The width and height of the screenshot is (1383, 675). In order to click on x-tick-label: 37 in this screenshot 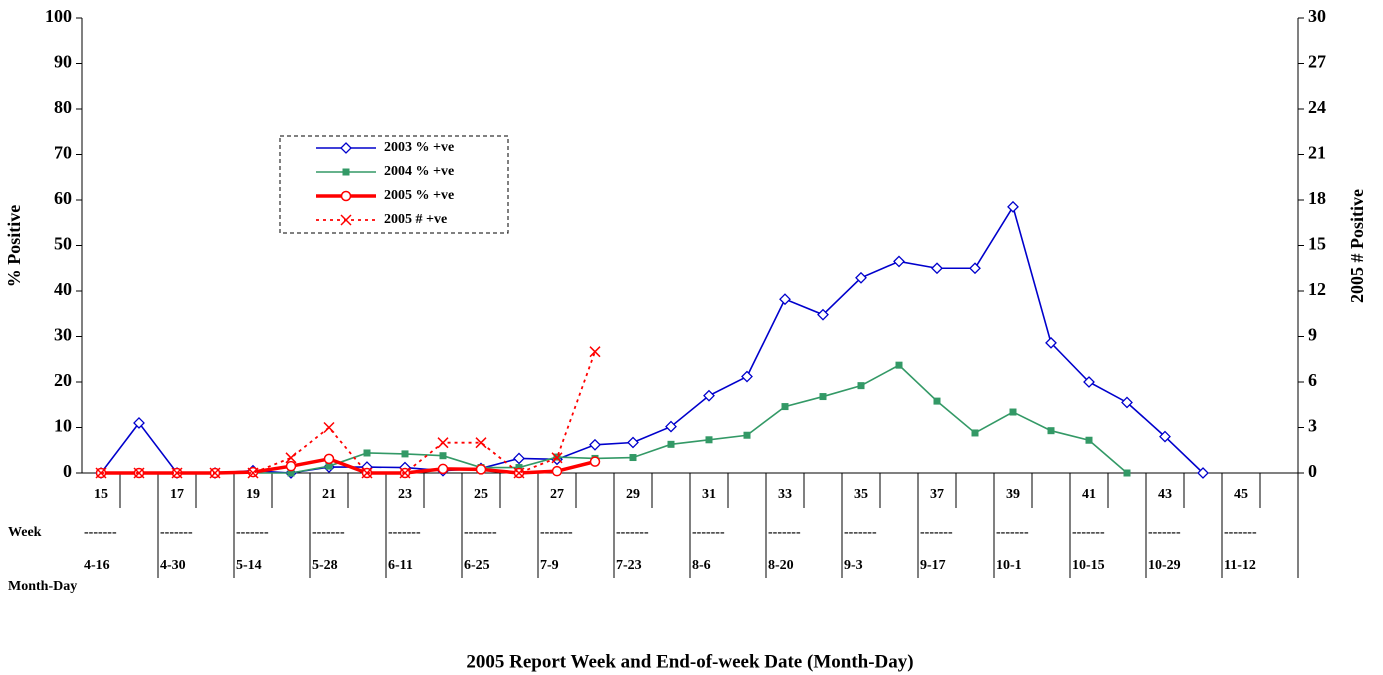, I will do `click(937, 494)`.